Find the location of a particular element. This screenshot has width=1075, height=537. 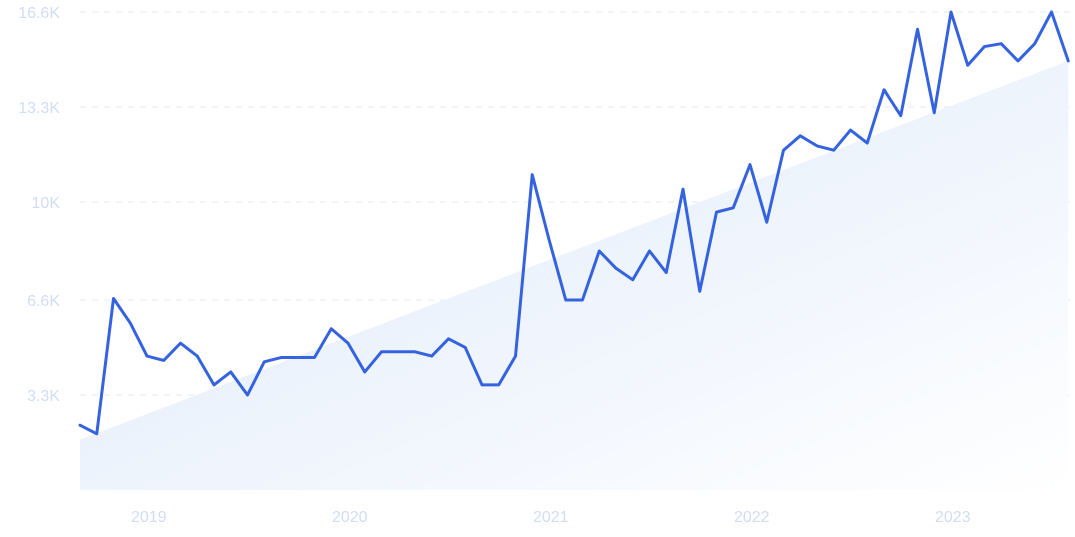

y-tick-label: 10K is located at coordinates (46, 203).